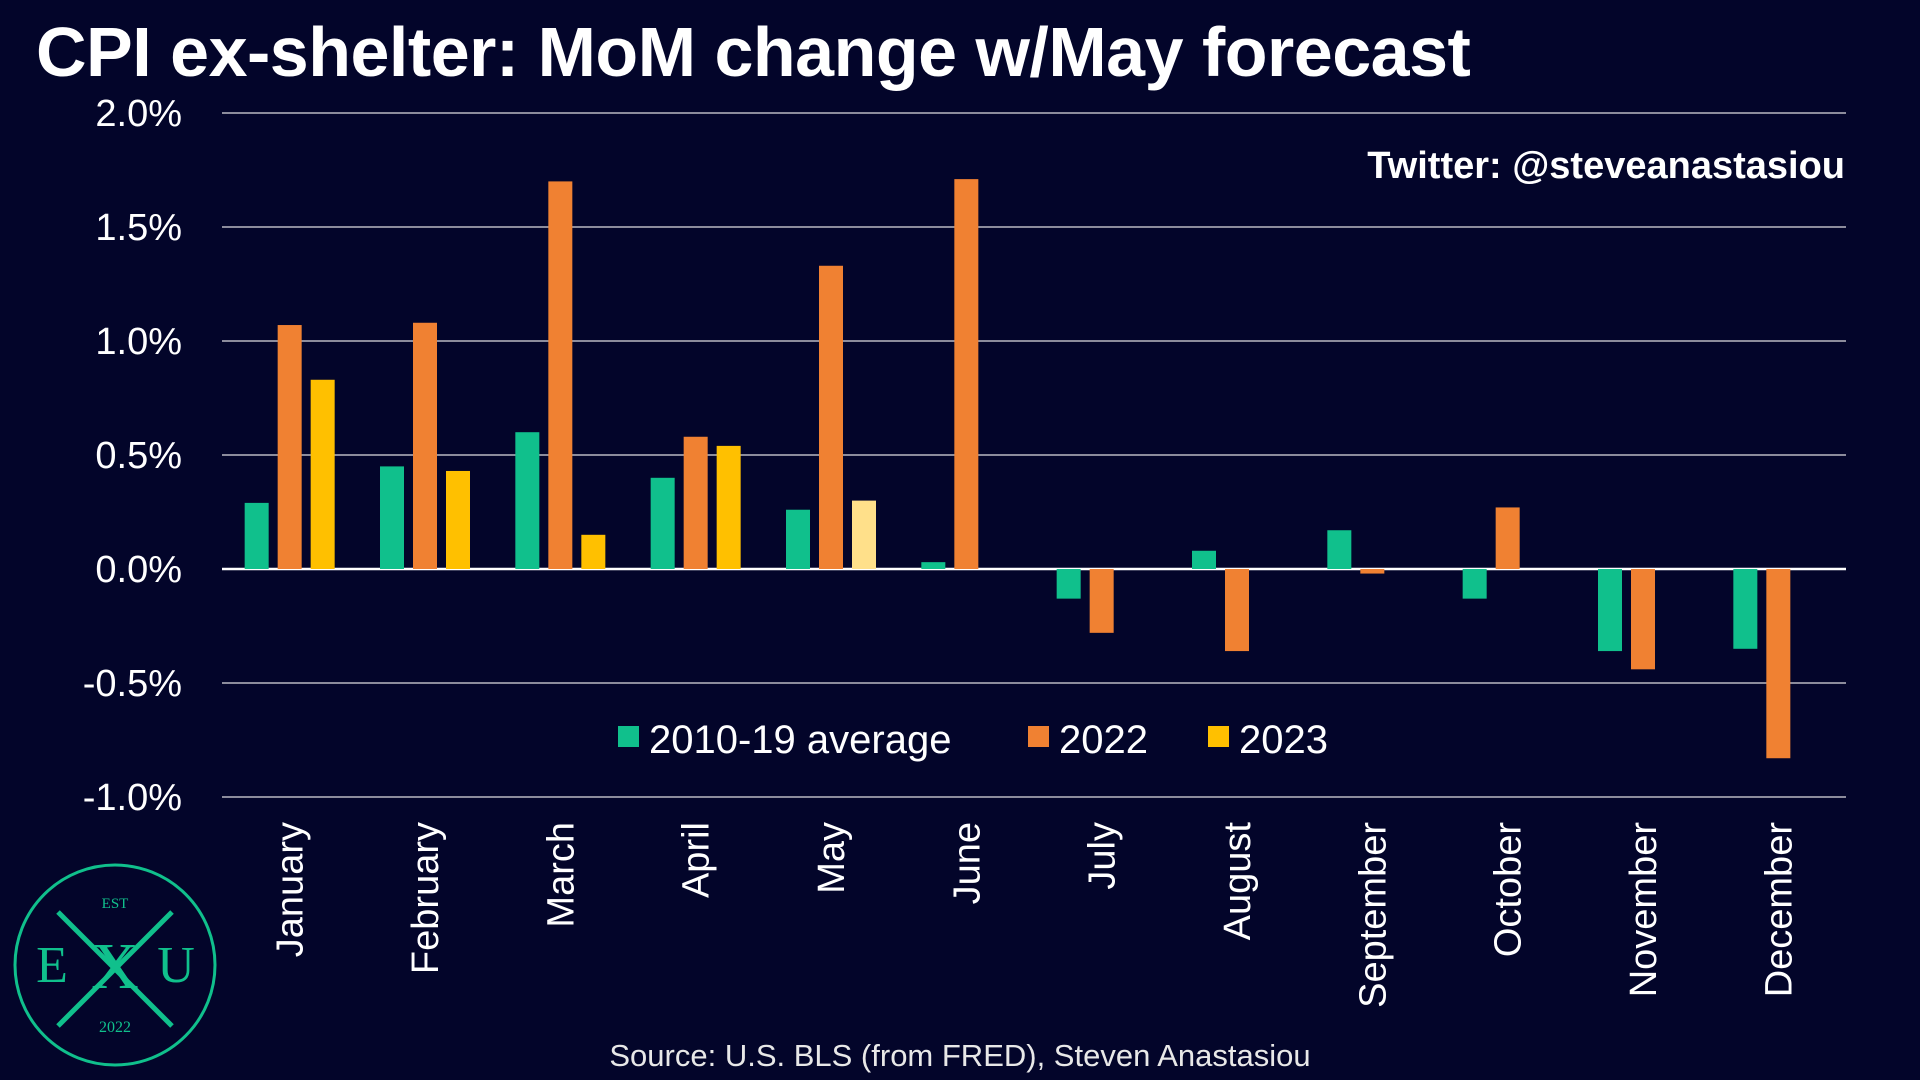 Image resolution: width=1920 pixels, height=1080 pixels. Describe the element at coordinates (1779, 910) in the screenshot. I see `x-tick-label: December` at that location.